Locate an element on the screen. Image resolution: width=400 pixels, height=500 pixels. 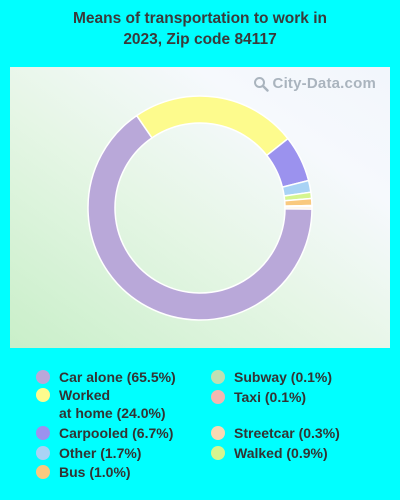
legend-item: Streetcar (0.3%) is located at coordinates (275, 433).